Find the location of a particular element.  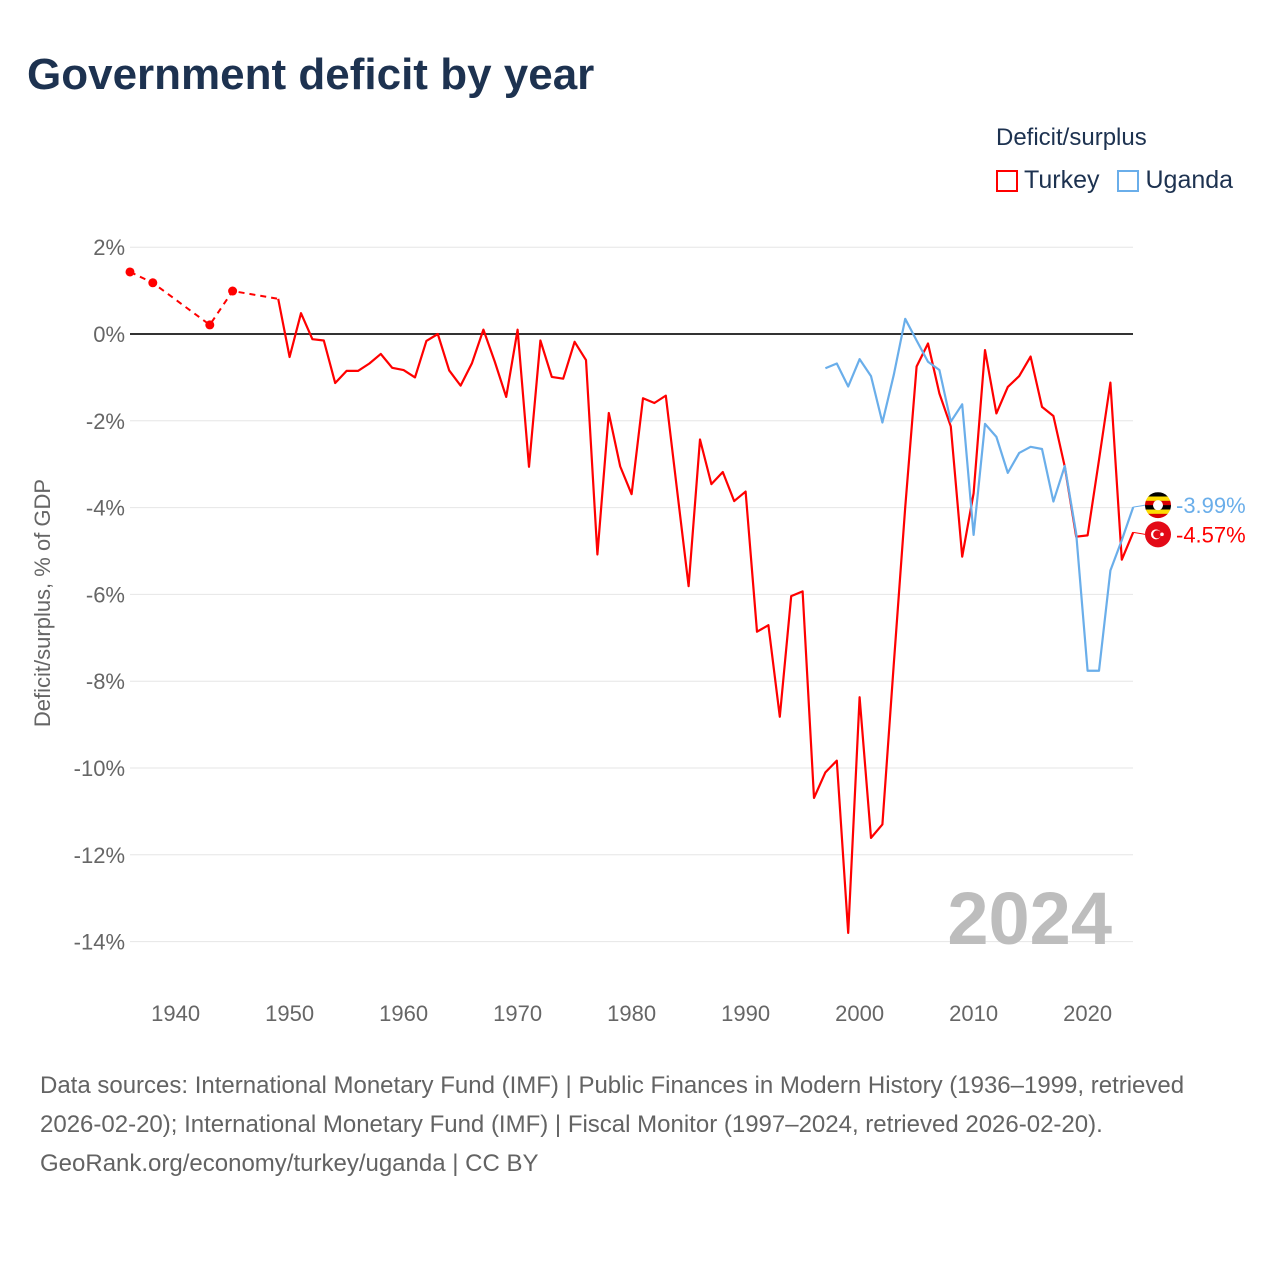

x-tick-label: 1960 is located at coordinates (403, 1013).